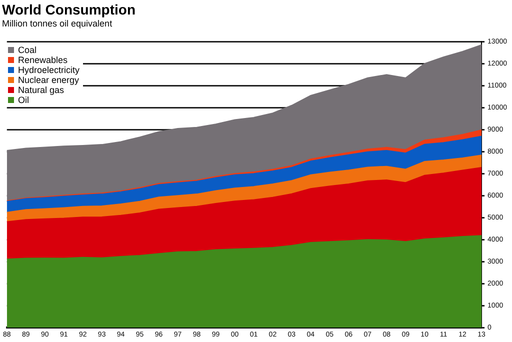 Image resolution: width=512 pixels, height=342 pixels. Describe the element at coordinates (49, 80) in the screenshot. I see `legend-label: Nuclear energy` at that location.